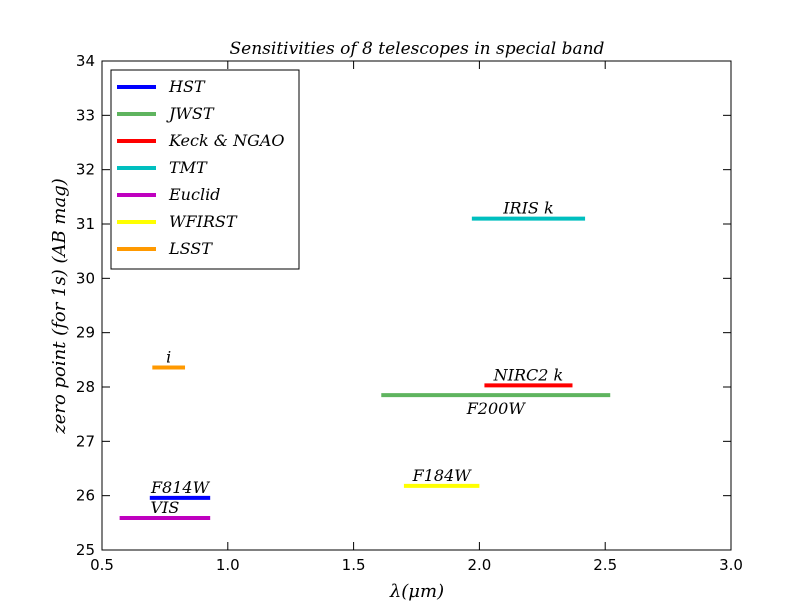 The height and width of the screenshot is (612, 812). Describe the element at coordinates (85, 170) in the screenshot. I see `y-tick-label: 32` at that location.